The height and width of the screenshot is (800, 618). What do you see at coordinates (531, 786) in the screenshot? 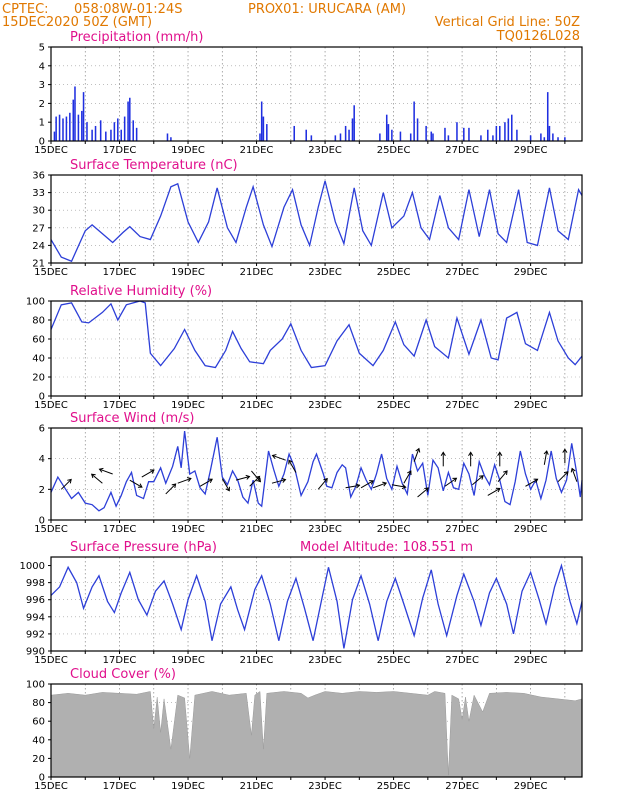
I see `cloud-cover-xtick-label: 29DEC` at bounding box center [531, 786].